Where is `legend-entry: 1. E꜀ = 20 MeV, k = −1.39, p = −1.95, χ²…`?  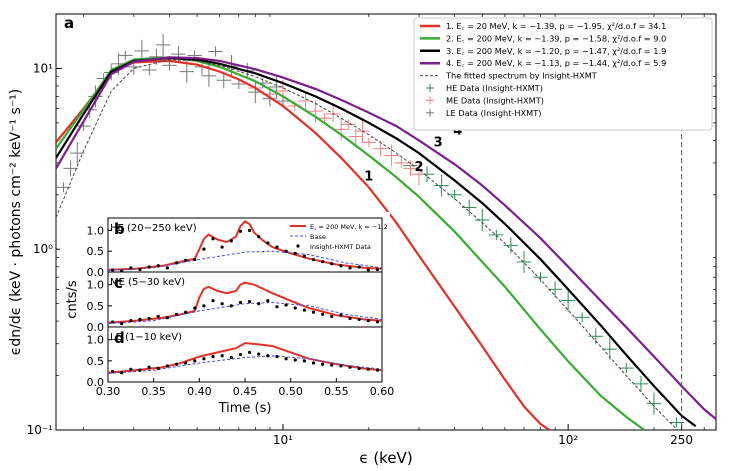
legend-entry: 1. E꜀ = 20 MeV, k = −1.39, p = −1.95, χ²… is located at coordinates (556, 26).